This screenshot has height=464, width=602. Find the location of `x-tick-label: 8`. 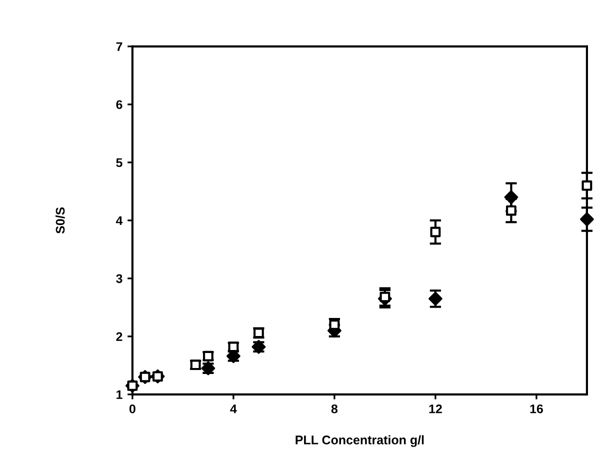

x-tick-label: 8 is located at coordinates (334, 409).